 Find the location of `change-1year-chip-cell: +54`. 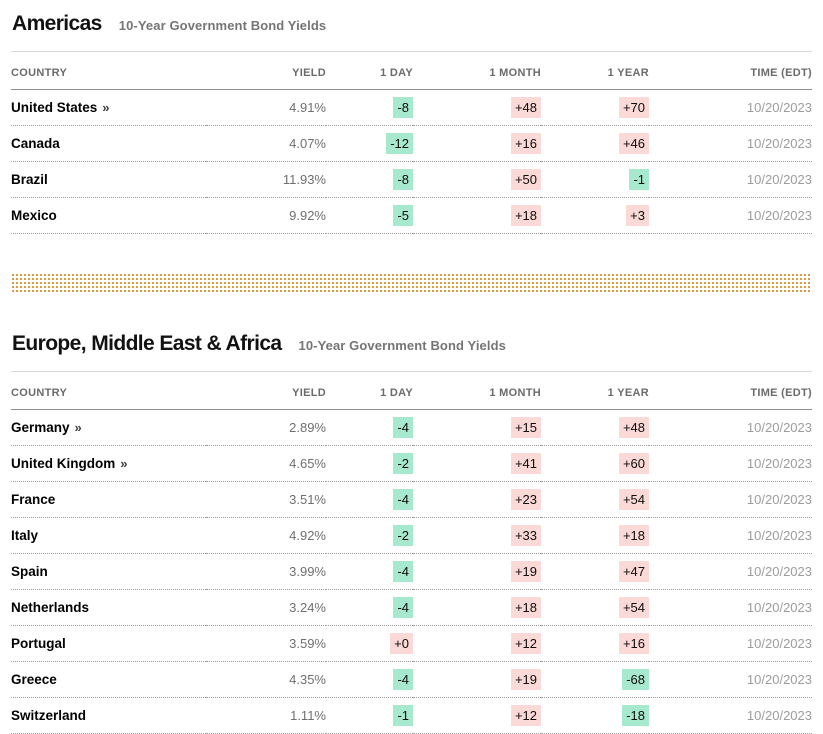

change-1year-chip-cell: +54 is located at coordinates (595, 607).